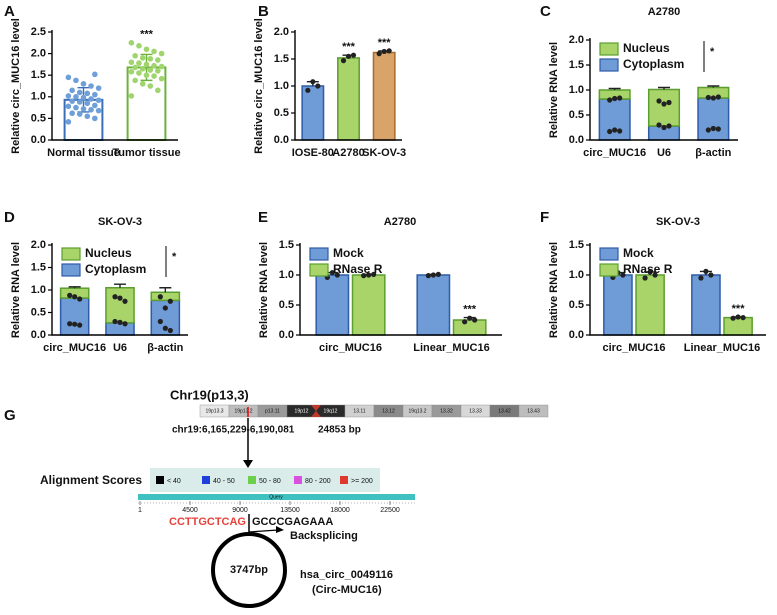  I want to click on score-legend: < 40 40 - 50 50 - 80 80 - 200 >= 200, so click(264, 480).